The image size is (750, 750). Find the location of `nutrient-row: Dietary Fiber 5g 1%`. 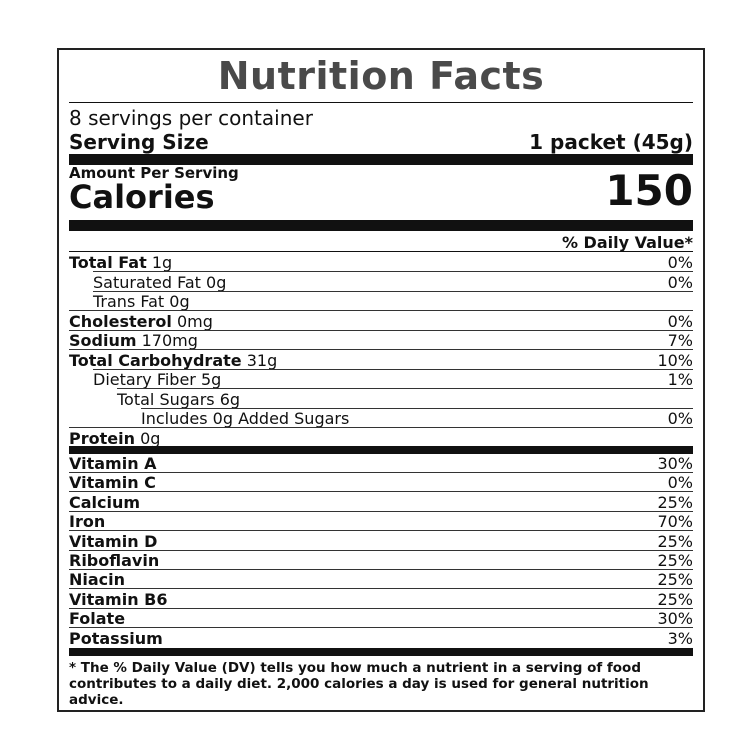

nutrient-row: Dietary Fiber 5g 1% is located at coordinates (381, 379).